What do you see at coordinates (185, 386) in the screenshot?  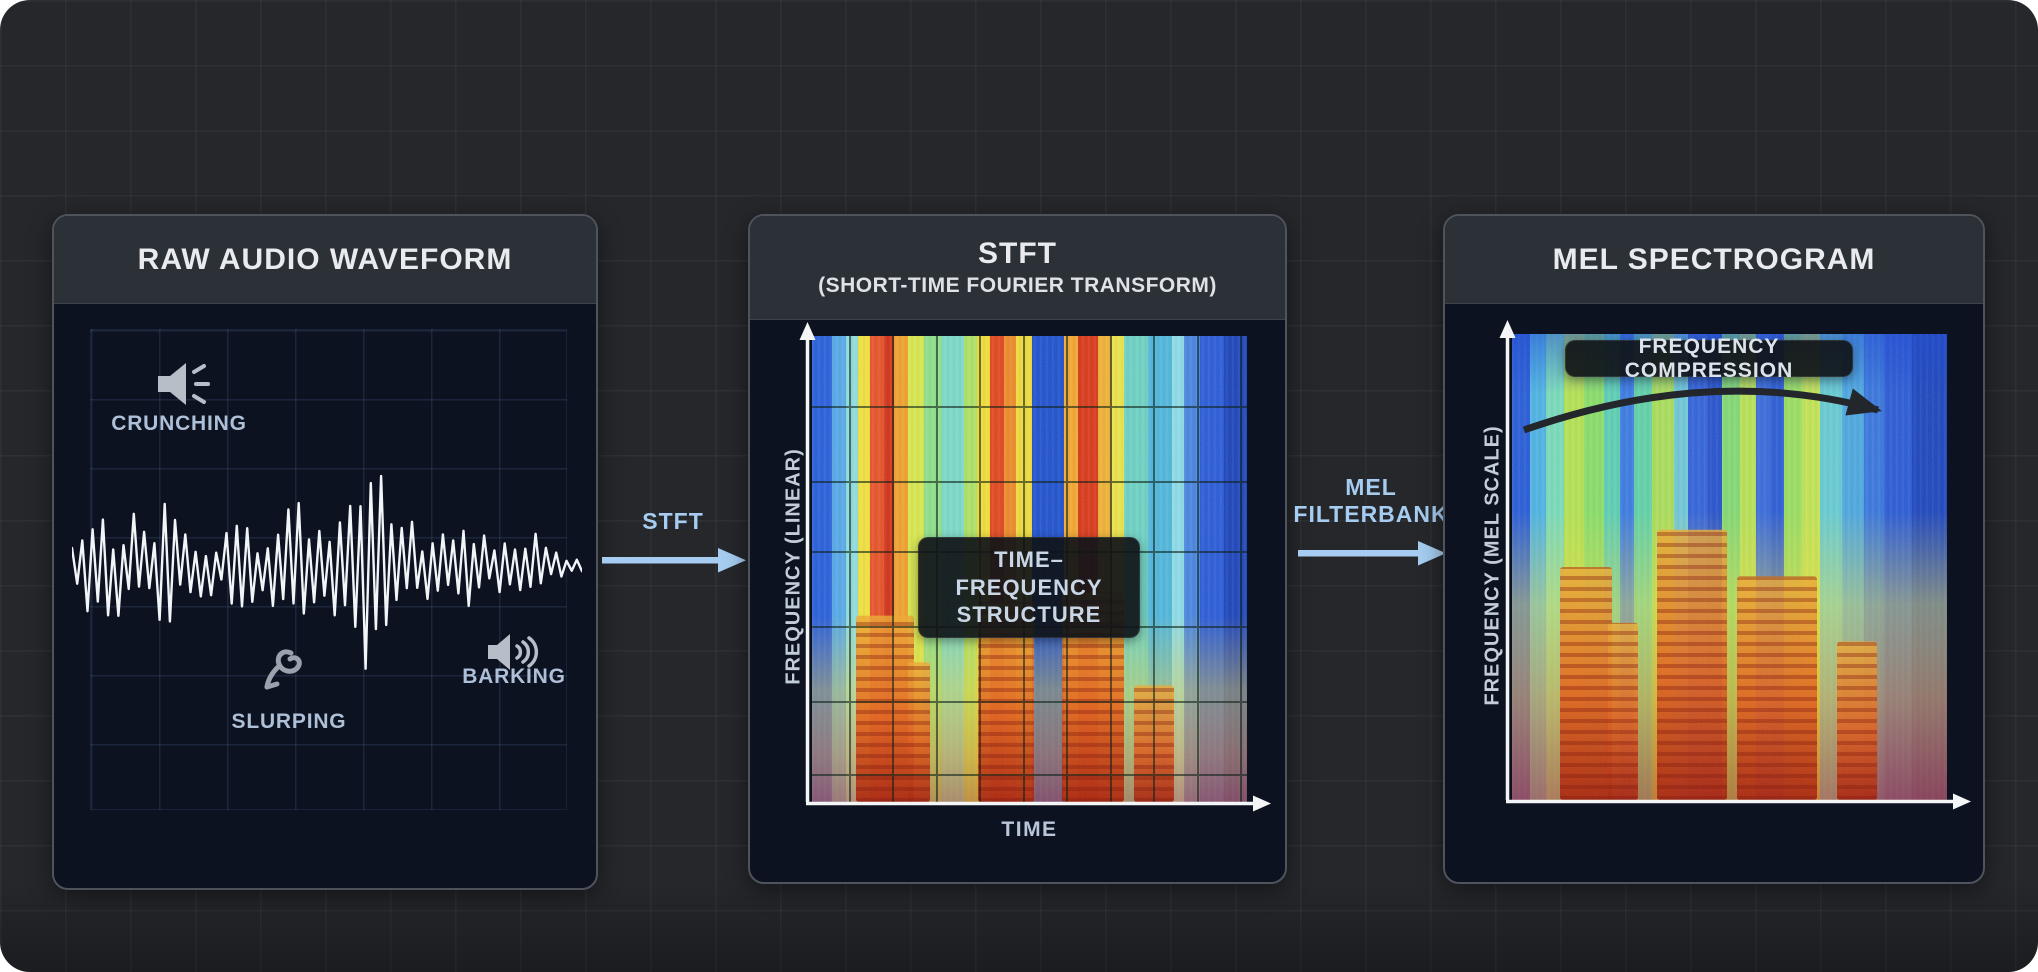 I see `speaker-icon` at bounding box center [185, 386].